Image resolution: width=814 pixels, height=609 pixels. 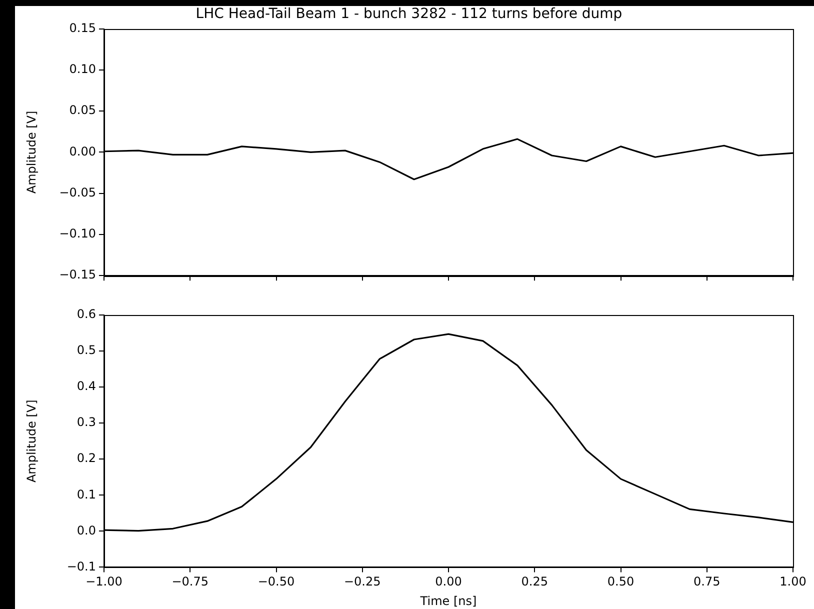 I want to click on y-tick-label: 0.0, so click(x=86, y=530).